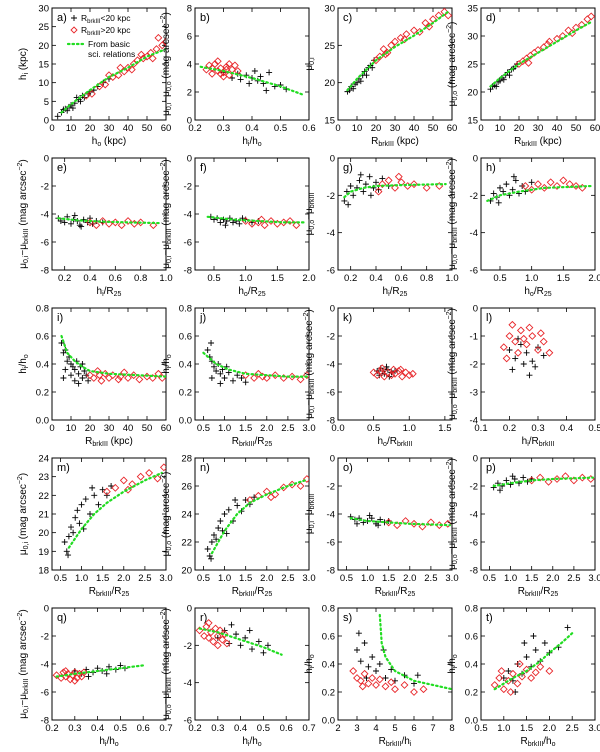  What do you see at coordinates (115, 30) in the screenshot?
I see `legend-text: >20 kpc` at bounding box center [115, 30].